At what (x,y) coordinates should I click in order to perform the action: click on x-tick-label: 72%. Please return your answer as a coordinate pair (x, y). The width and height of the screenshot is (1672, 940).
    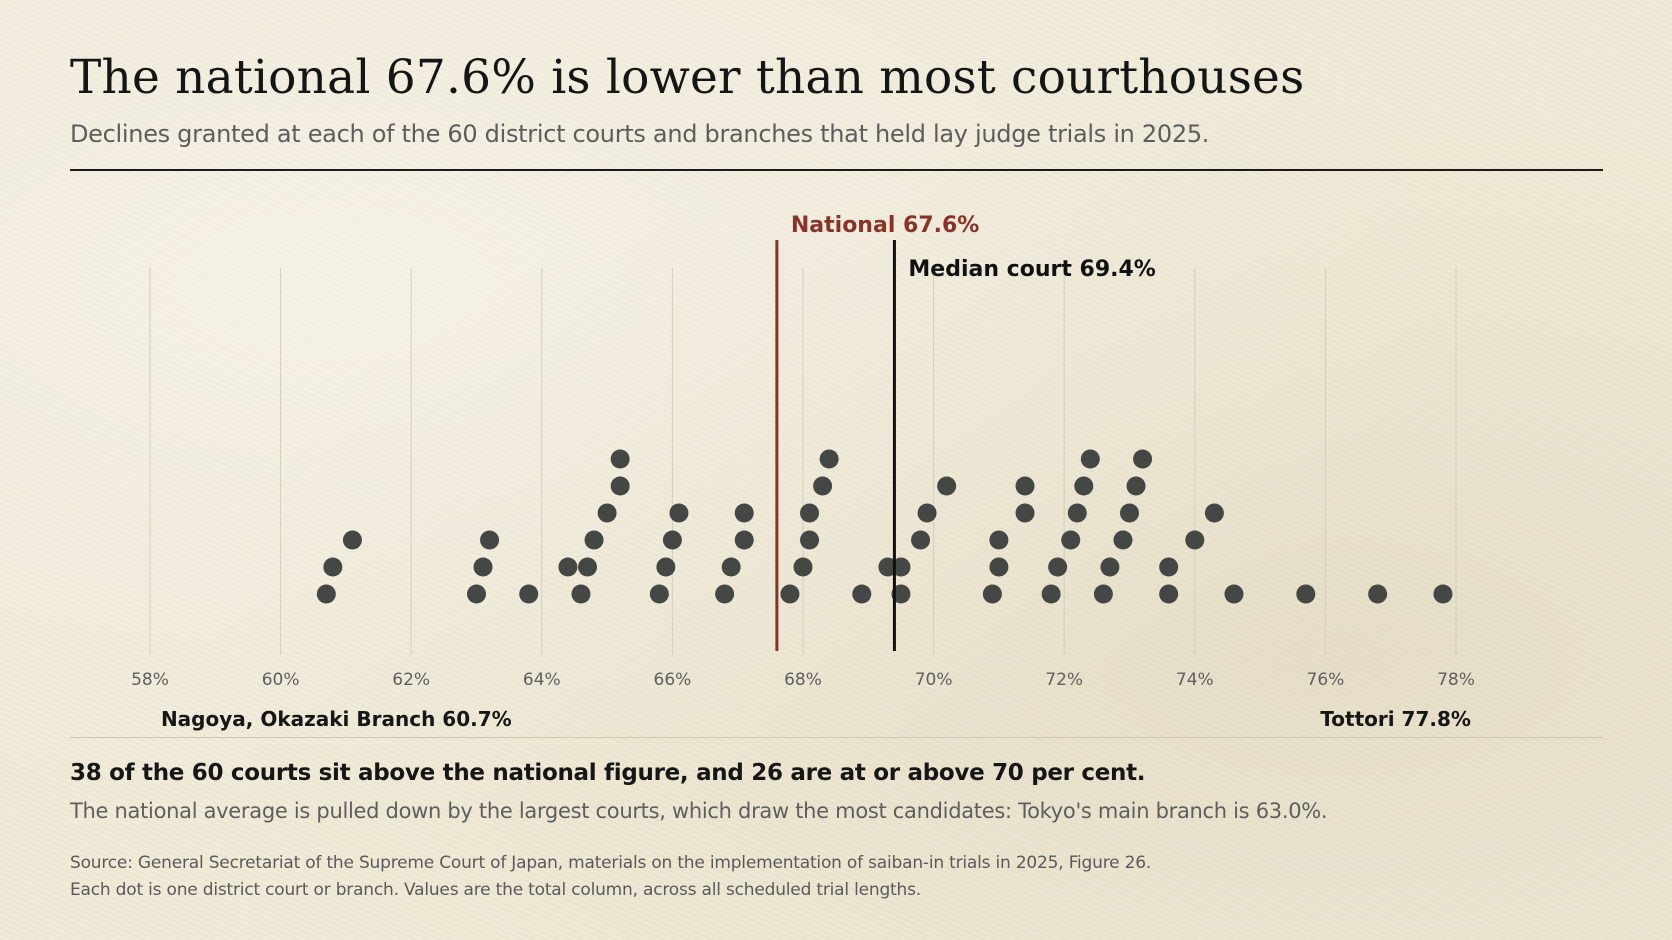
    Looking at the image, I should click on (1064, 680).